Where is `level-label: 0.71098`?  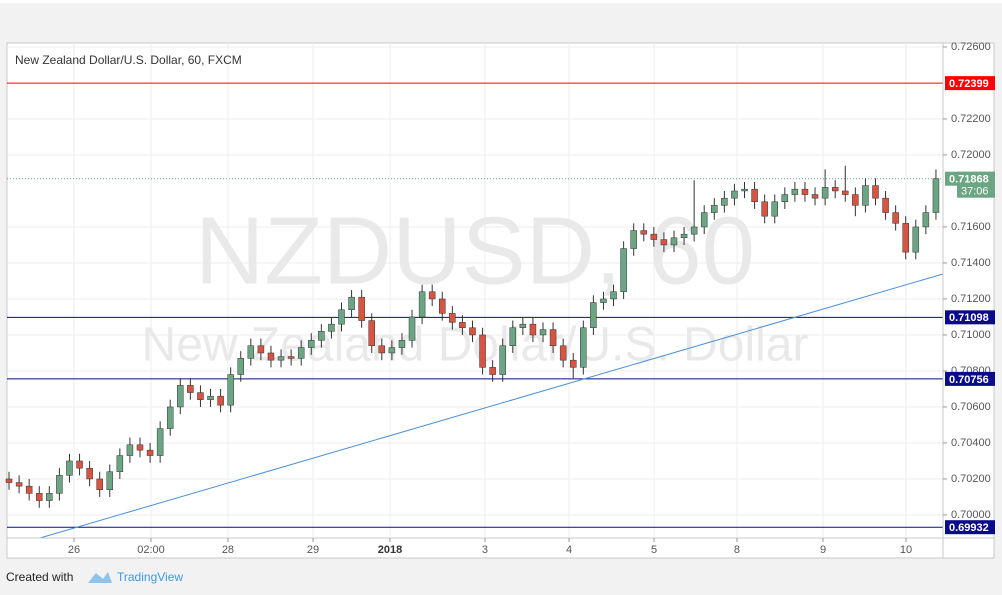 level-label: 0.71098 is located at coordinates (969, 318).